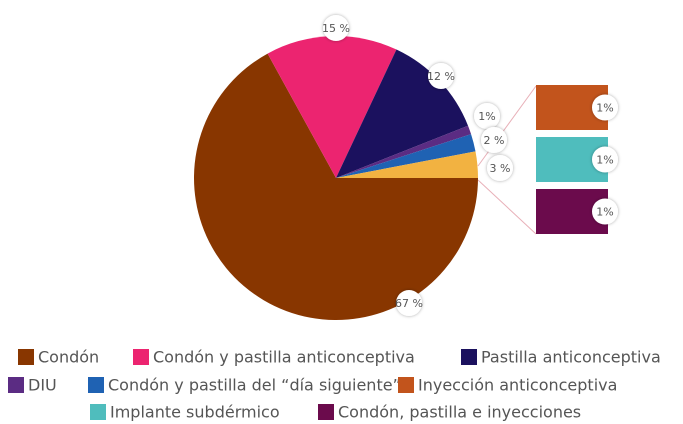 Image resolution: width=683 pixels, height=424 pixels. I want to click on data-label: 12 %, so click(441, 76).